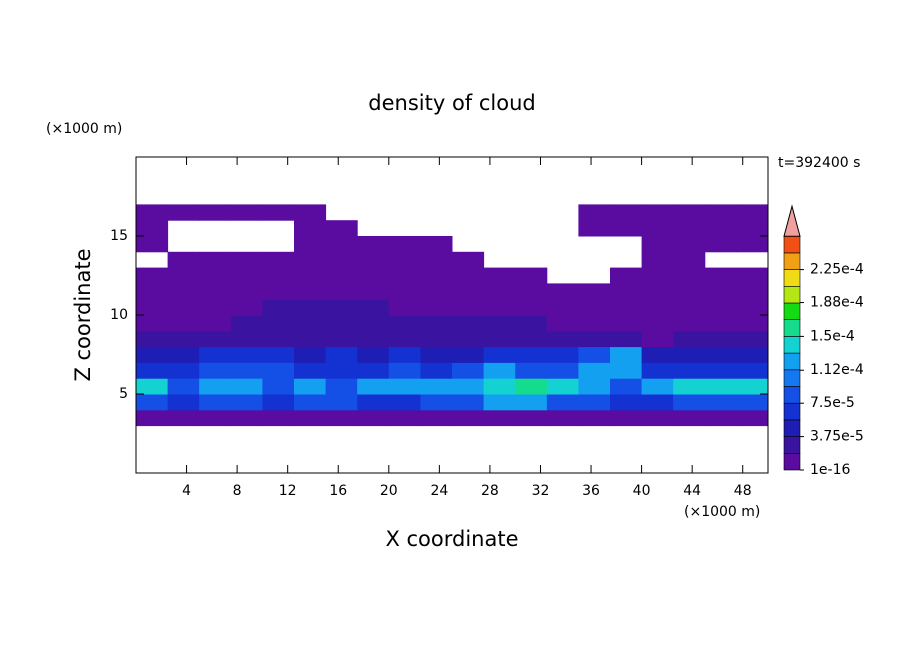 The image size is (904, 654). Describe the element at coordinates (451, 539) in the screenshot. I see `x-axis-label: X coordinate` at that location.